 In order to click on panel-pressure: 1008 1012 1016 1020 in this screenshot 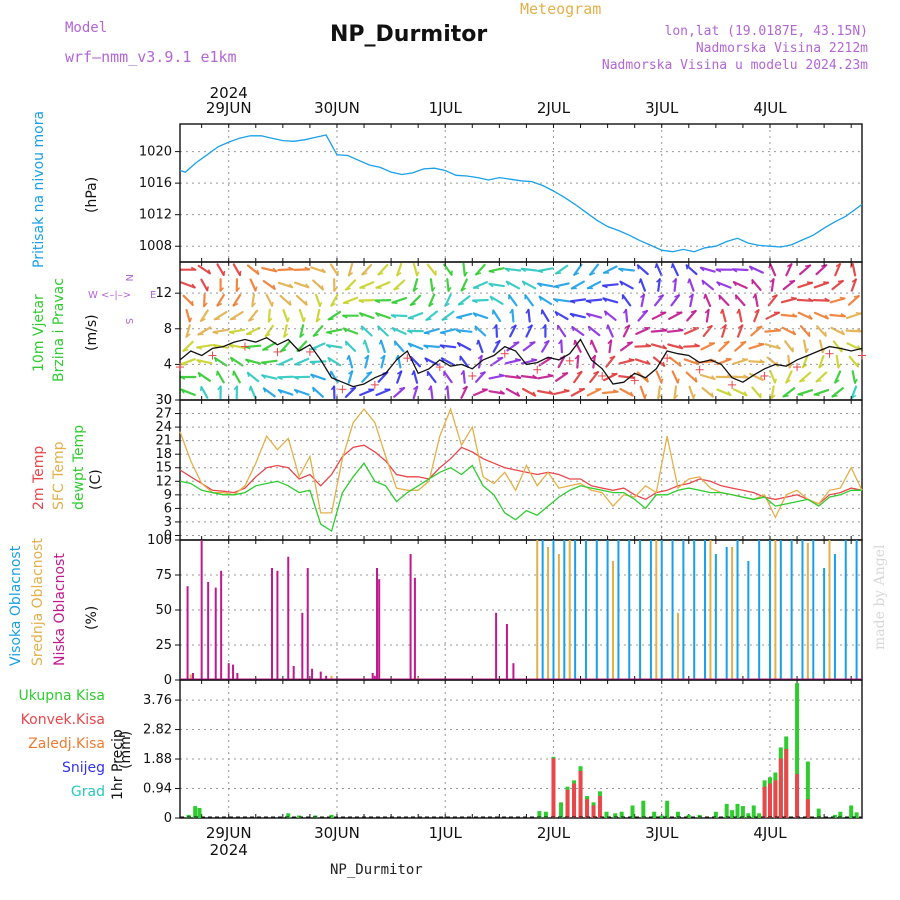, I will do `click(501, 193)`.